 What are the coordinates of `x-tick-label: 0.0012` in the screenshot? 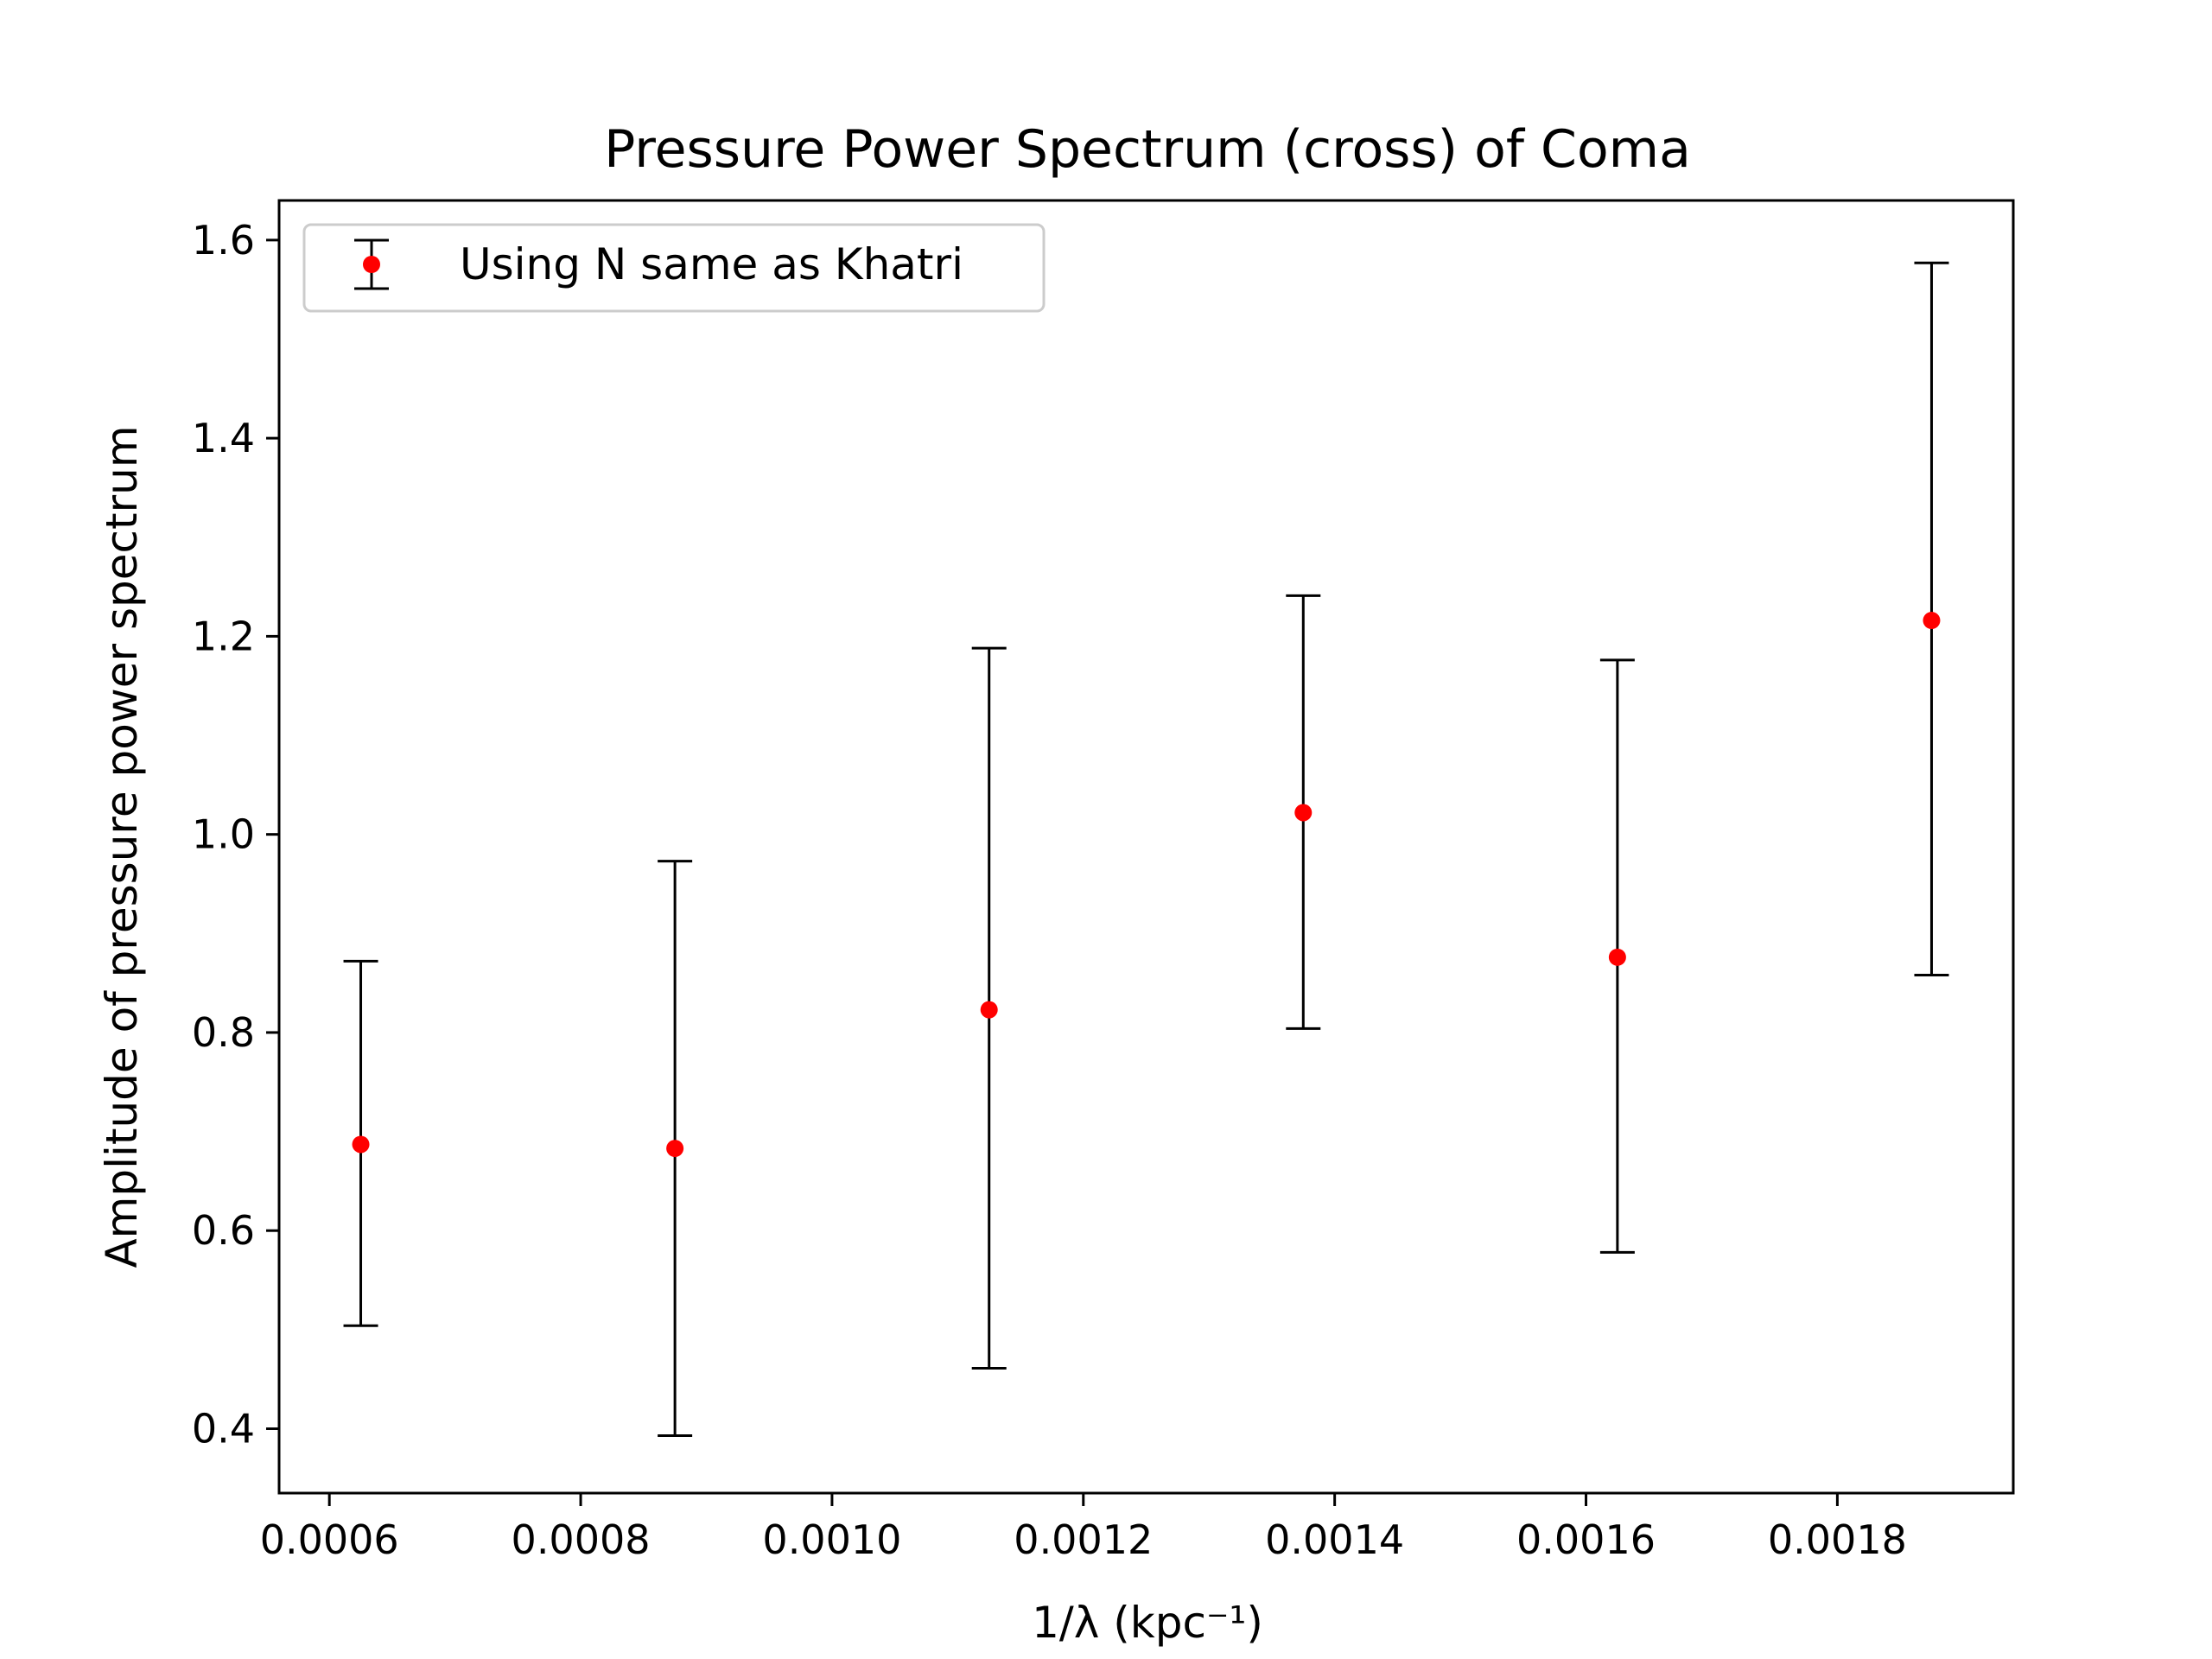 It's located at (1083, 1539).